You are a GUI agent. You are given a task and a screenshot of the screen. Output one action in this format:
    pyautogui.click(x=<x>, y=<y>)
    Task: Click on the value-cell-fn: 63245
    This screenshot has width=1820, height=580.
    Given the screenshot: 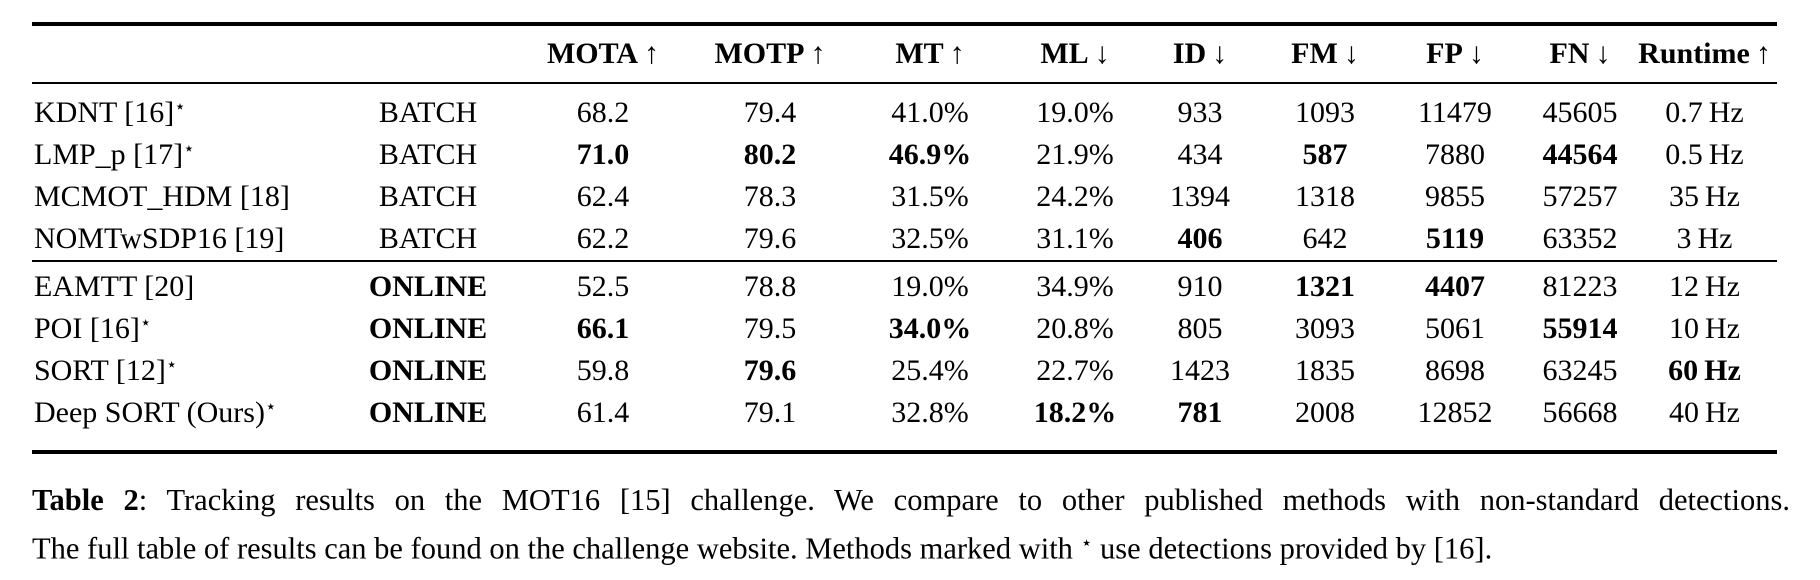 What is the action you would take?
    pyautogui.click(x=1580, y=370)
    